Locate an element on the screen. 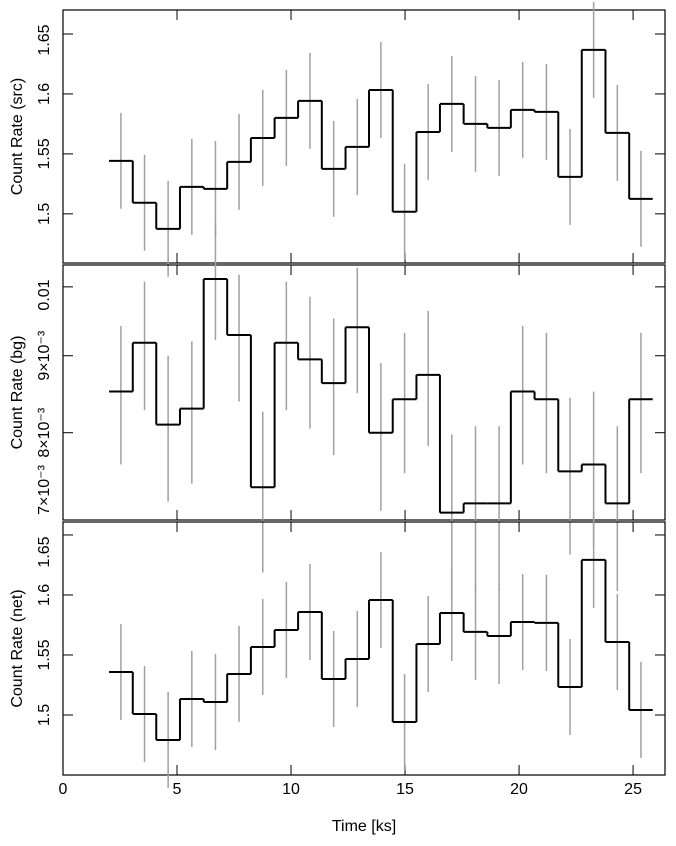 The width and height of the screenshot is (676, 846). y-tick-label: 7×10⁻³ is located at coordinates (44, 489).